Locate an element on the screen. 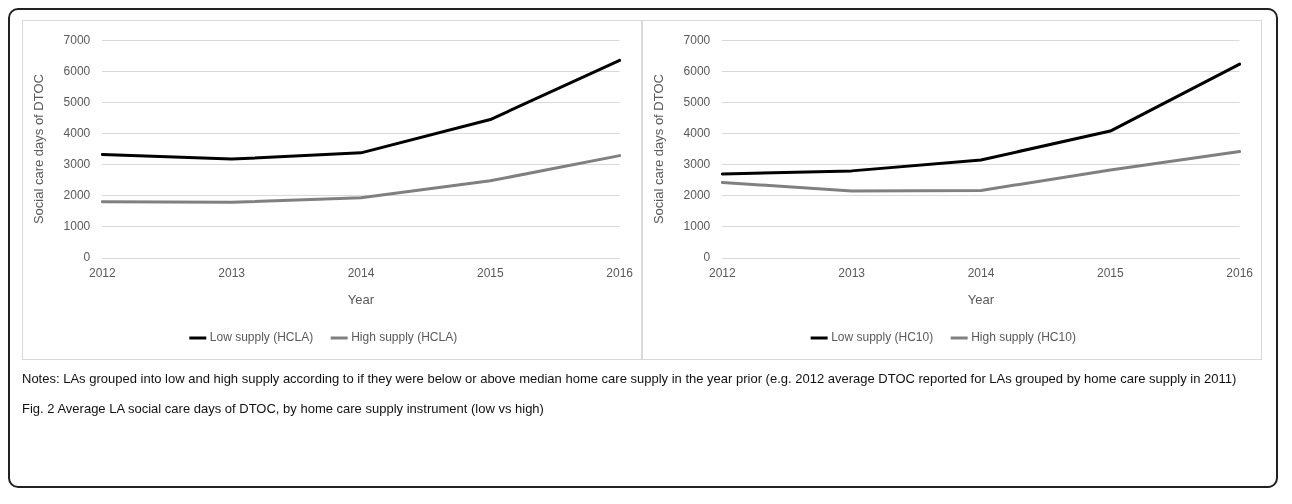 The height and width of the screenshot is (504, 1292). text: Notes: LAs grouped into low and high supply according to if they were below or above median home care supply in the year prior (e.g. 2012 average DTOC reported for LAs grouped by home care supply in 2011) is located at coordinates (630, 379).